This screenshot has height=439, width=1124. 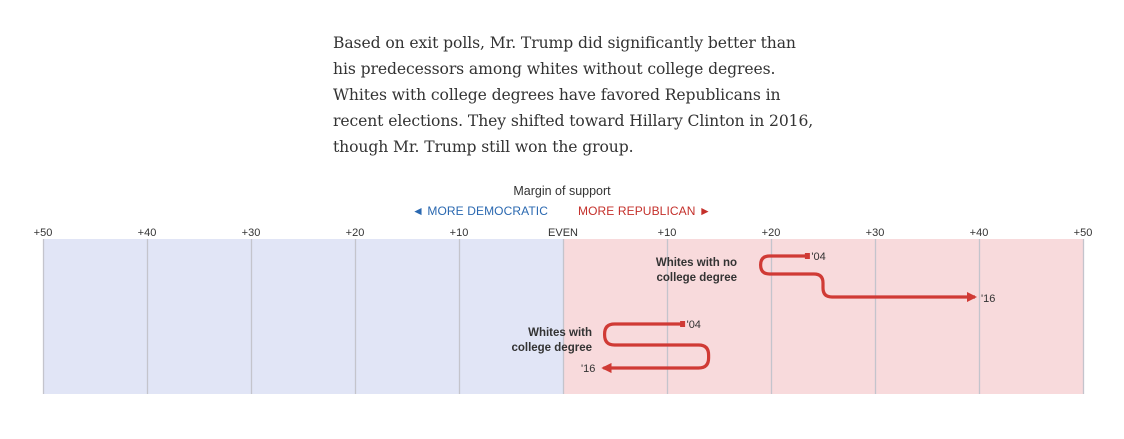 What do you see at coordinates (562, 191) in the screenshot?
I see `chart-title: Margin of support` at bounding box center [562, 191].